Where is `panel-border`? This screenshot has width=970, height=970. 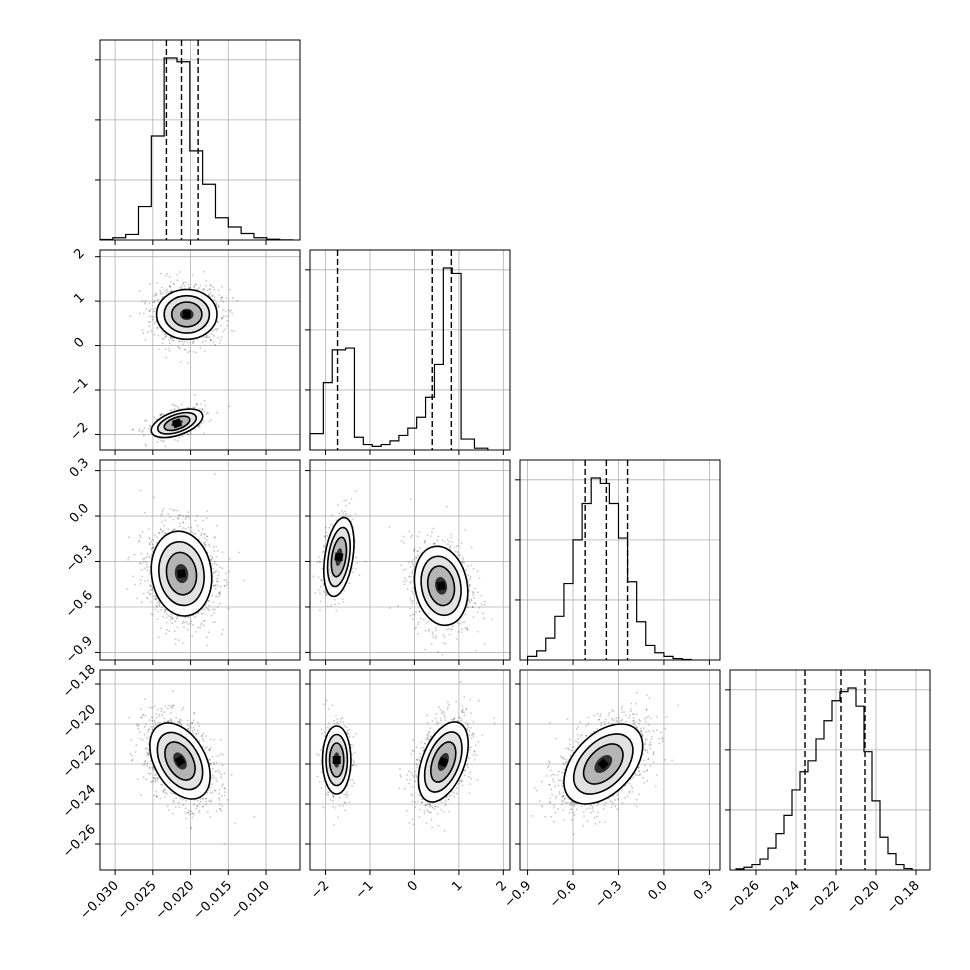 panel-border is located at coordinates (620, 560).